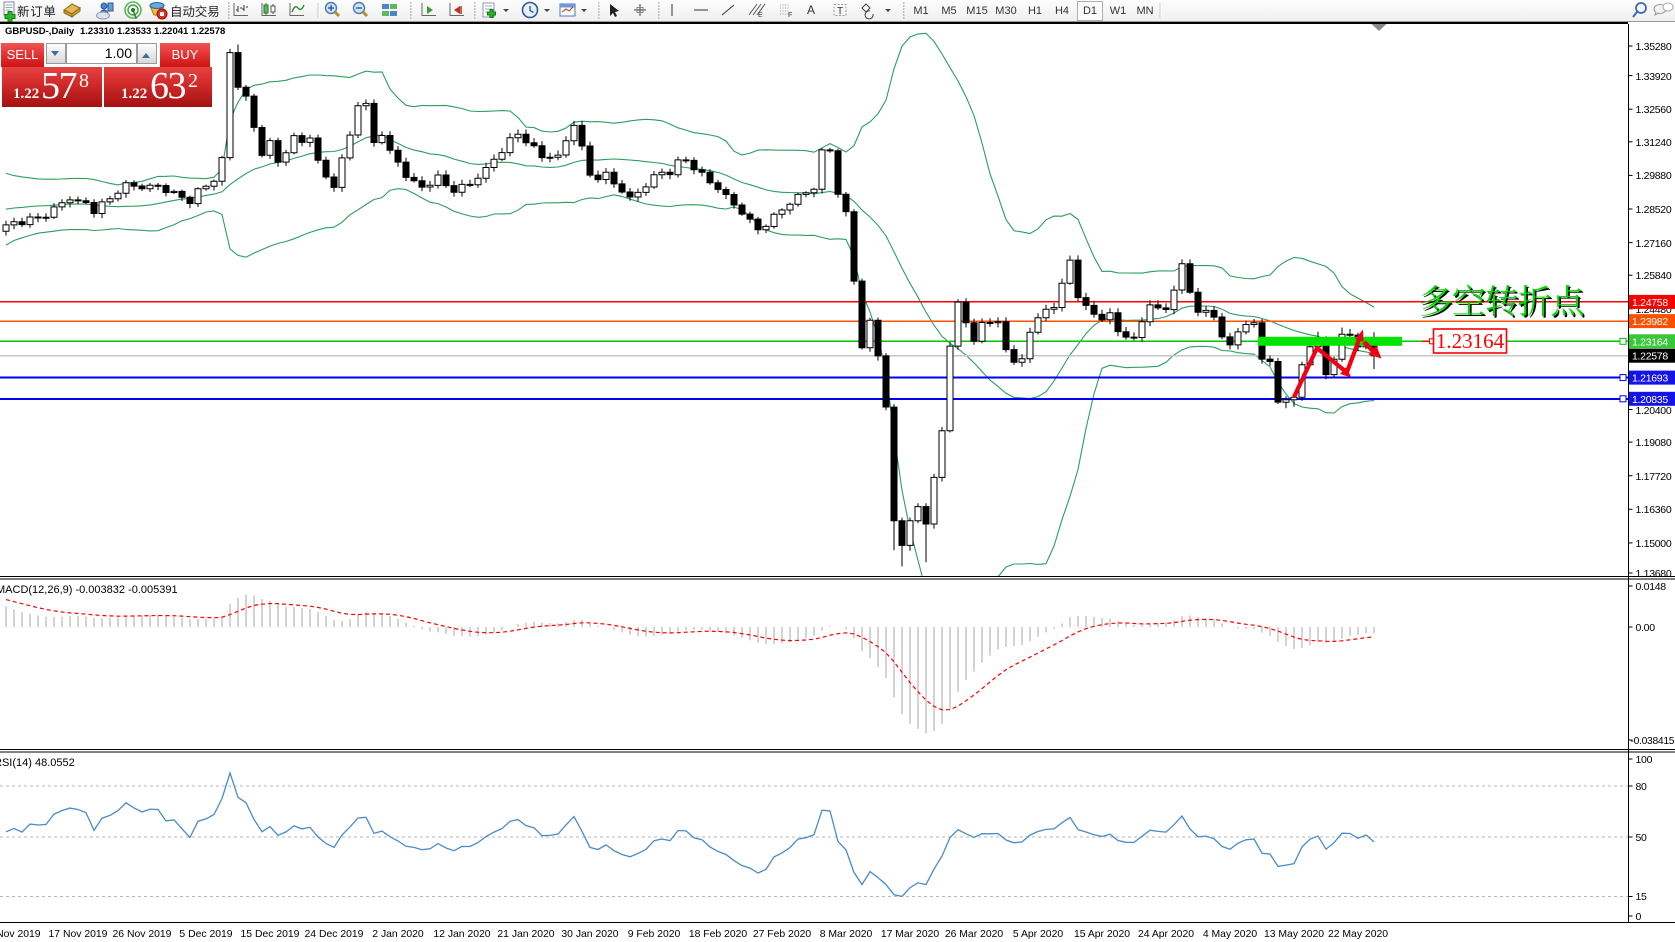 This screenshot has width=1675, height=942. Describe the element at coordinates (920, 11) in the screenshot. I see `svg-text: M1` at that location.